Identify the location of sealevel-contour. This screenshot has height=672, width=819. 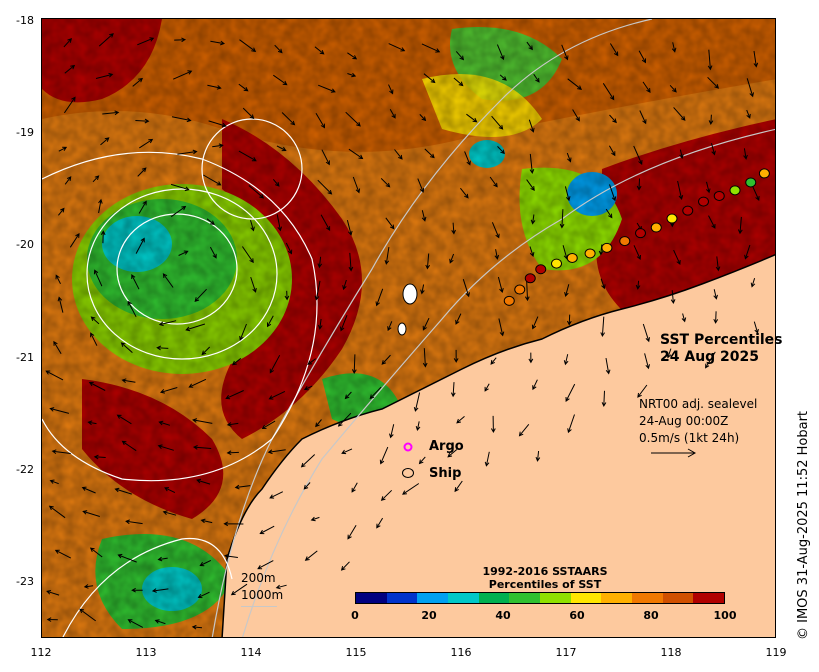
(182, 274).